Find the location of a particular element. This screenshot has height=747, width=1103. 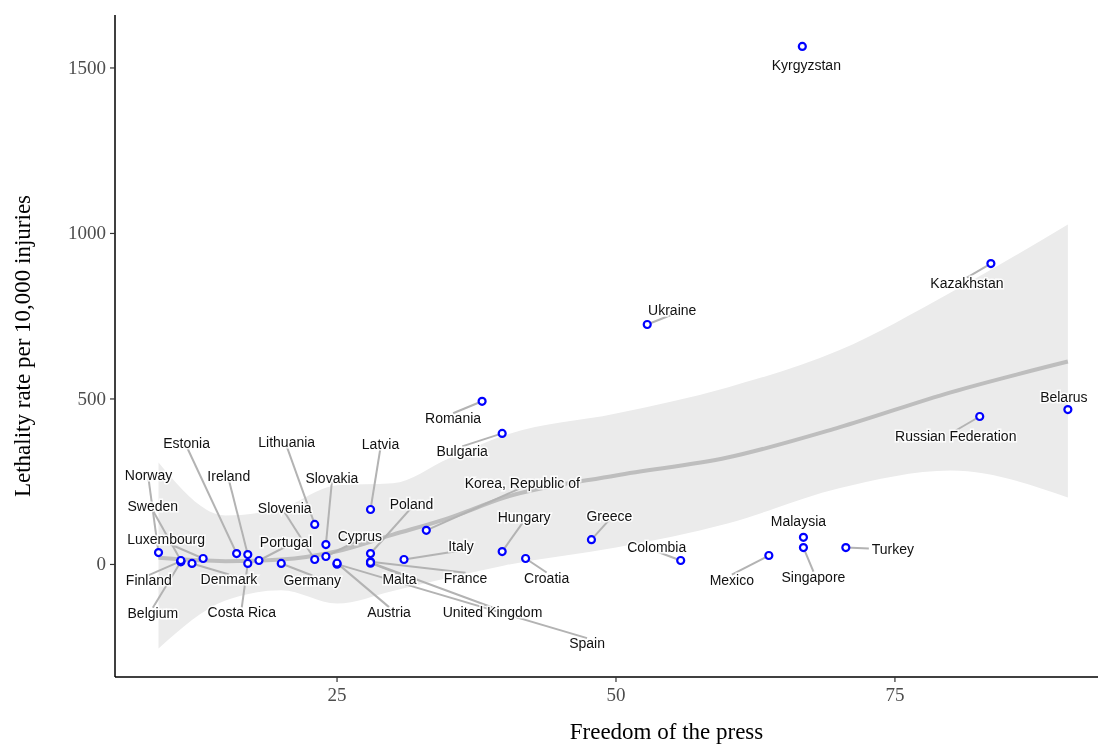

annotation: Germany is located at coordinates (312, 580).